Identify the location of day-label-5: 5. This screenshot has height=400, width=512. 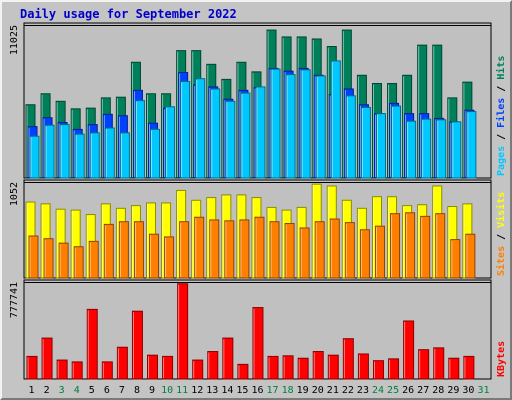
(92, 390).